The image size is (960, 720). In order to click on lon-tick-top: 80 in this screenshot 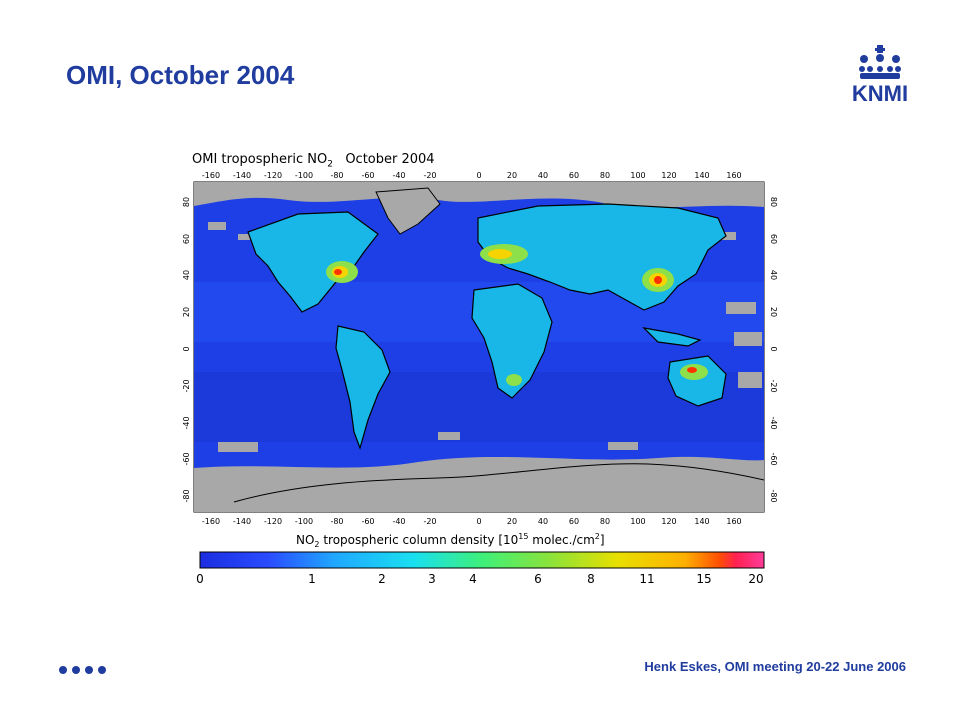, I will do `click(605, 175)`.